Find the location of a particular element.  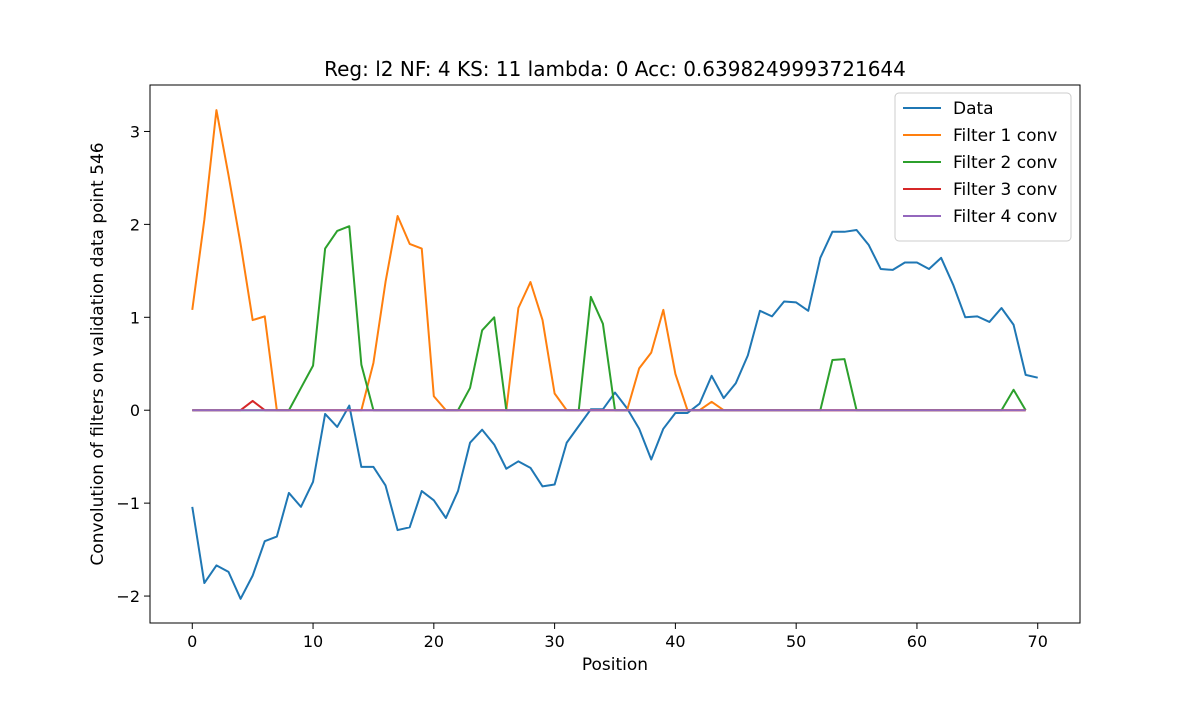

x-tick-label: 50 is located at coordinates (796, 641).